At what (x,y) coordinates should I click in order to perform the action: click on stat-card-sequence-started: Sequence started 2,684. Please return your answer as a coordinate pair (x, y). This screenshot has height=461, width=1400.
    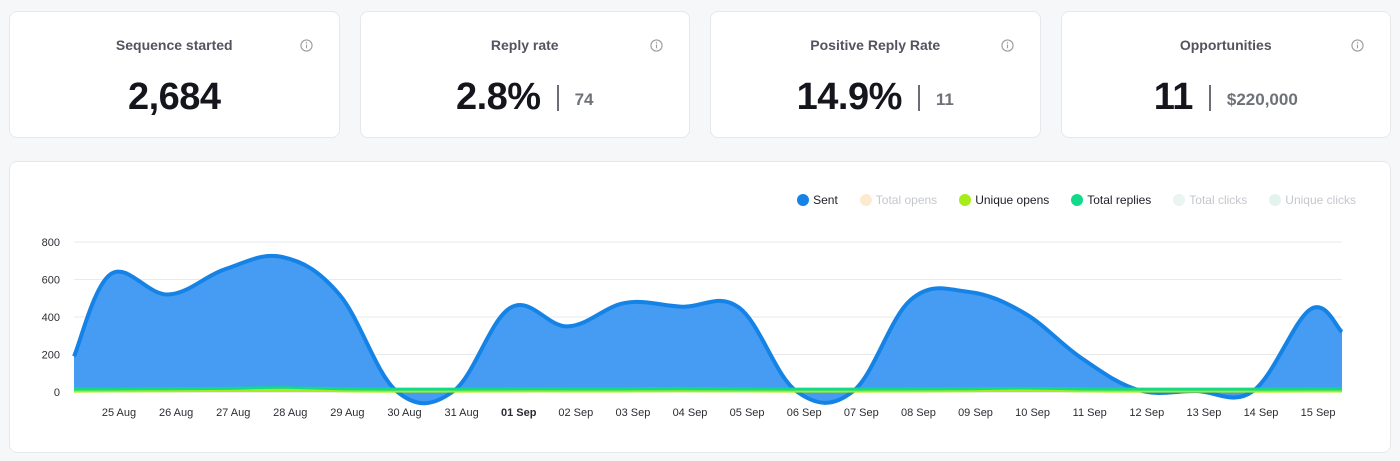
    Looking at the image, I should click on (174, 74).